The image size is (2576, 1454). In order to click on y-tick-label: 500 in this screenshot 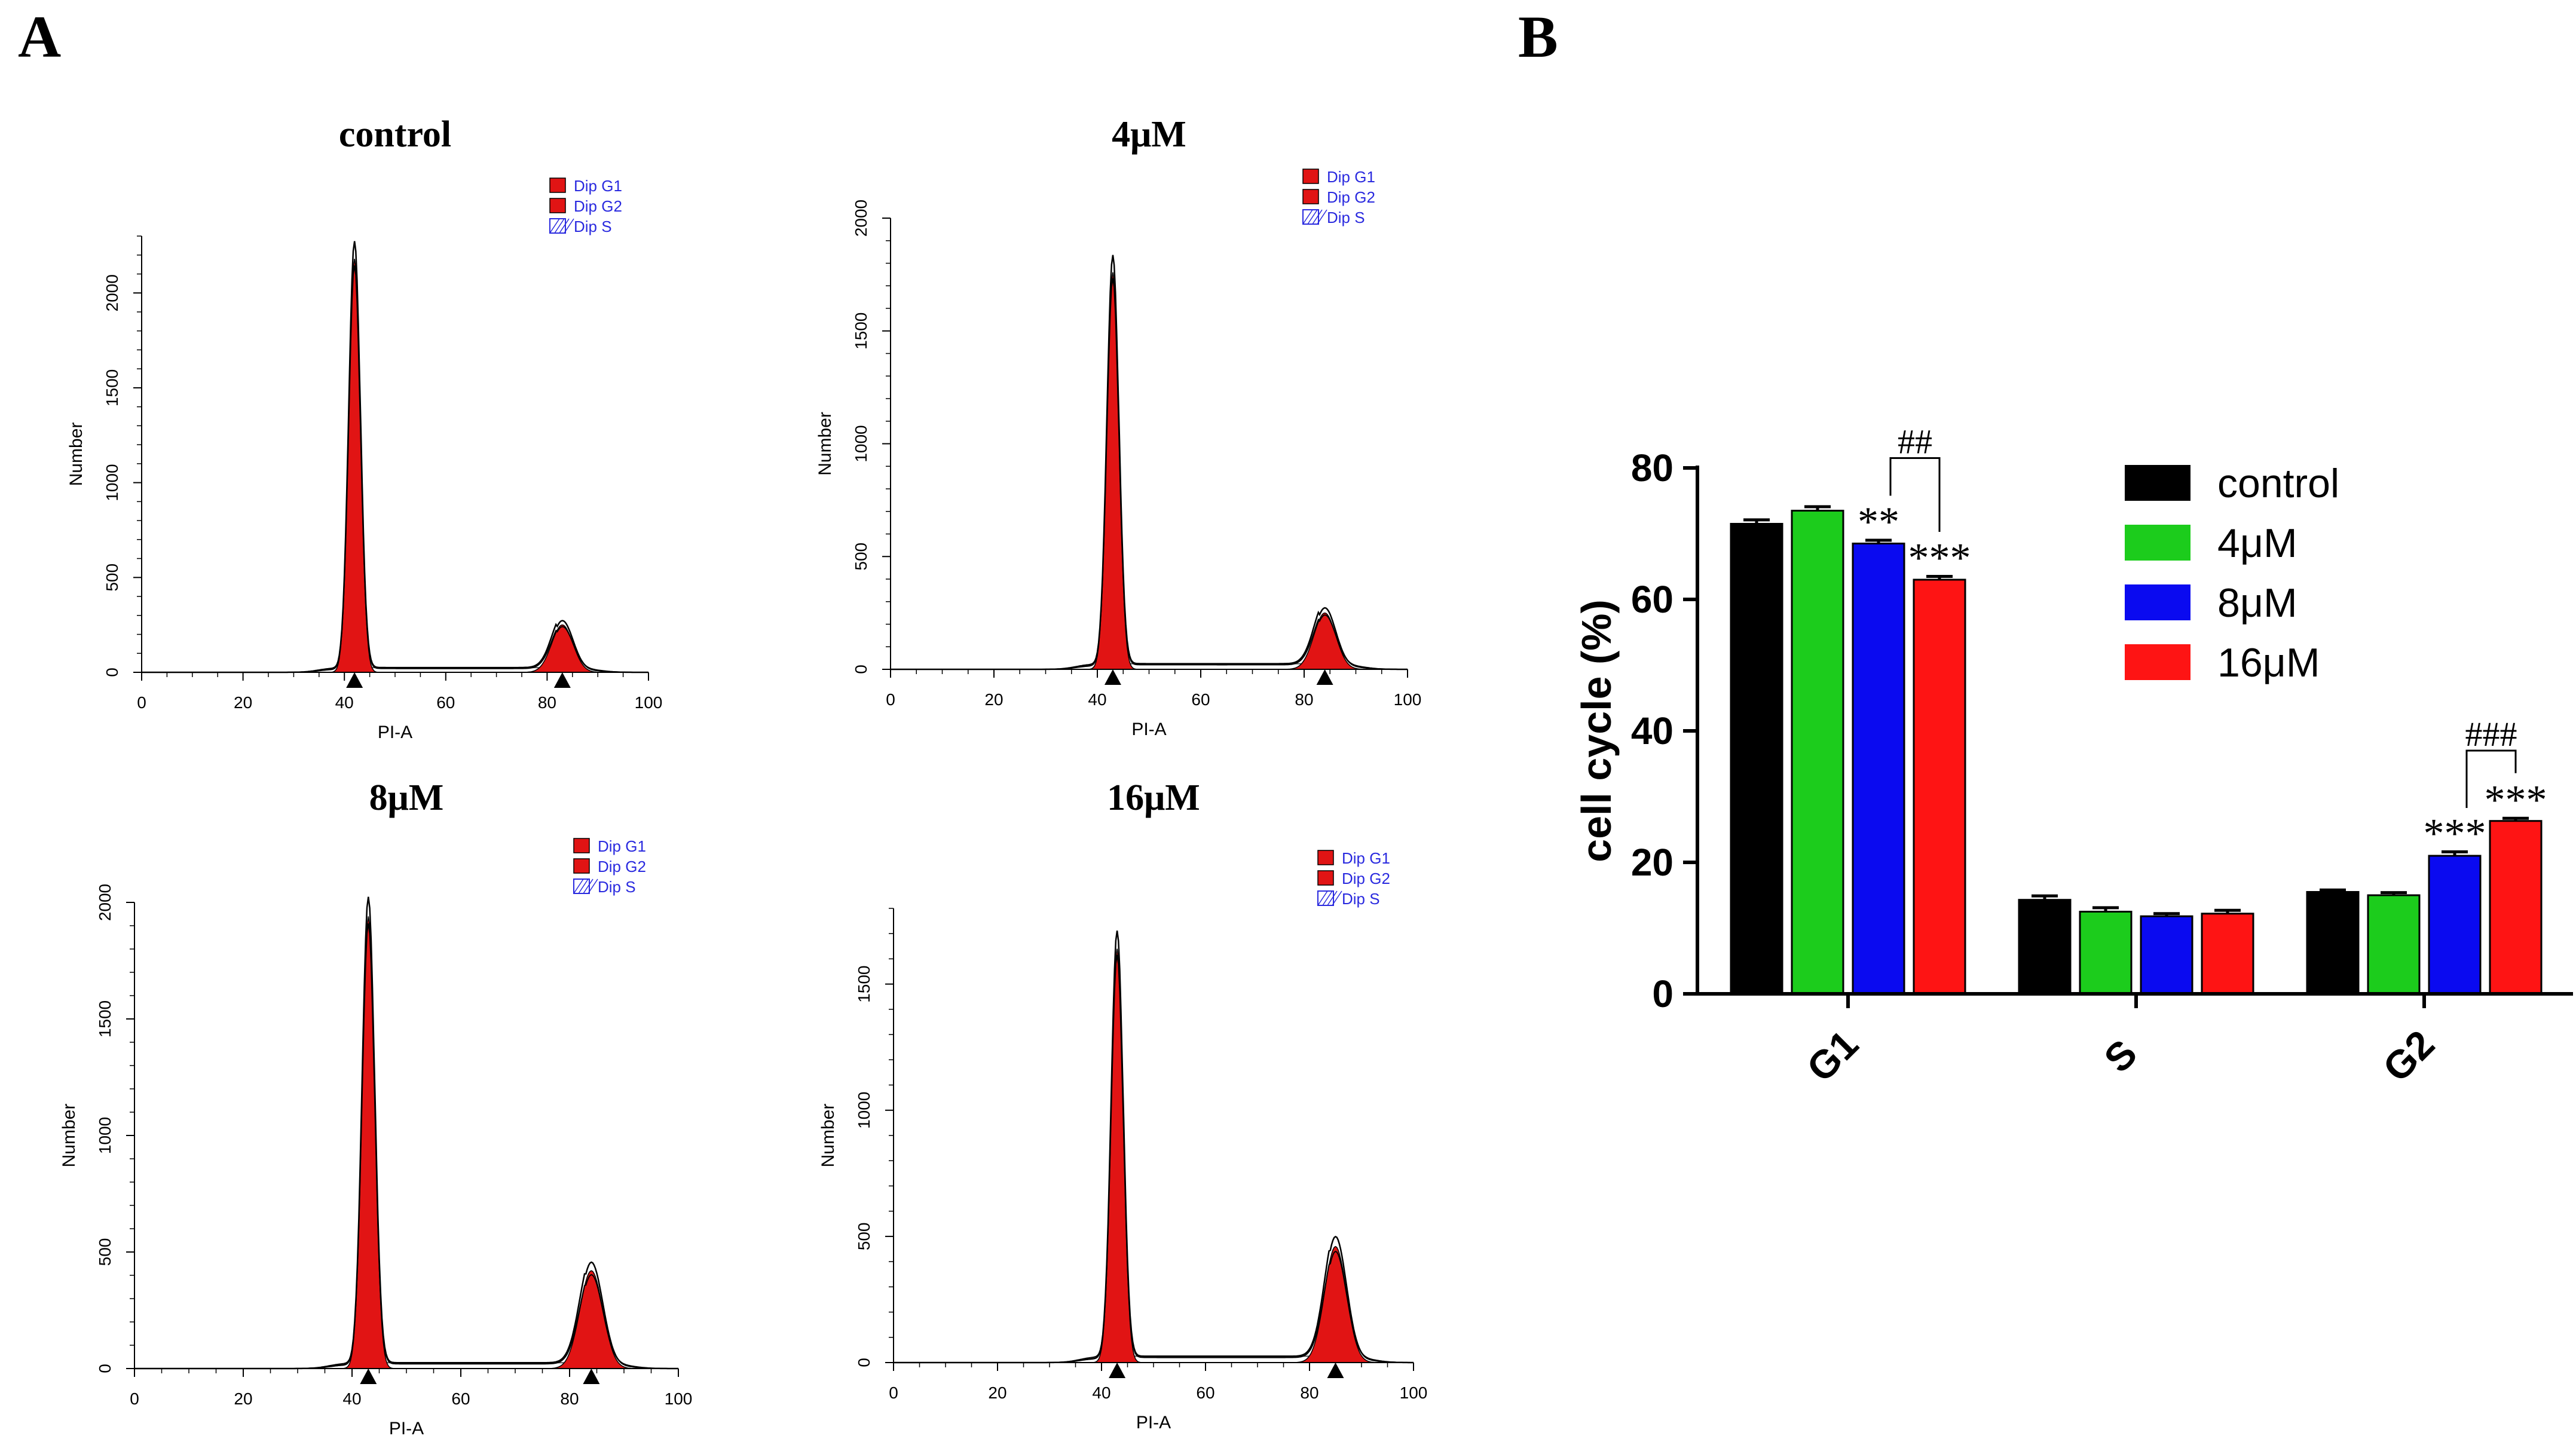, I will do `click(864, 1237)`.